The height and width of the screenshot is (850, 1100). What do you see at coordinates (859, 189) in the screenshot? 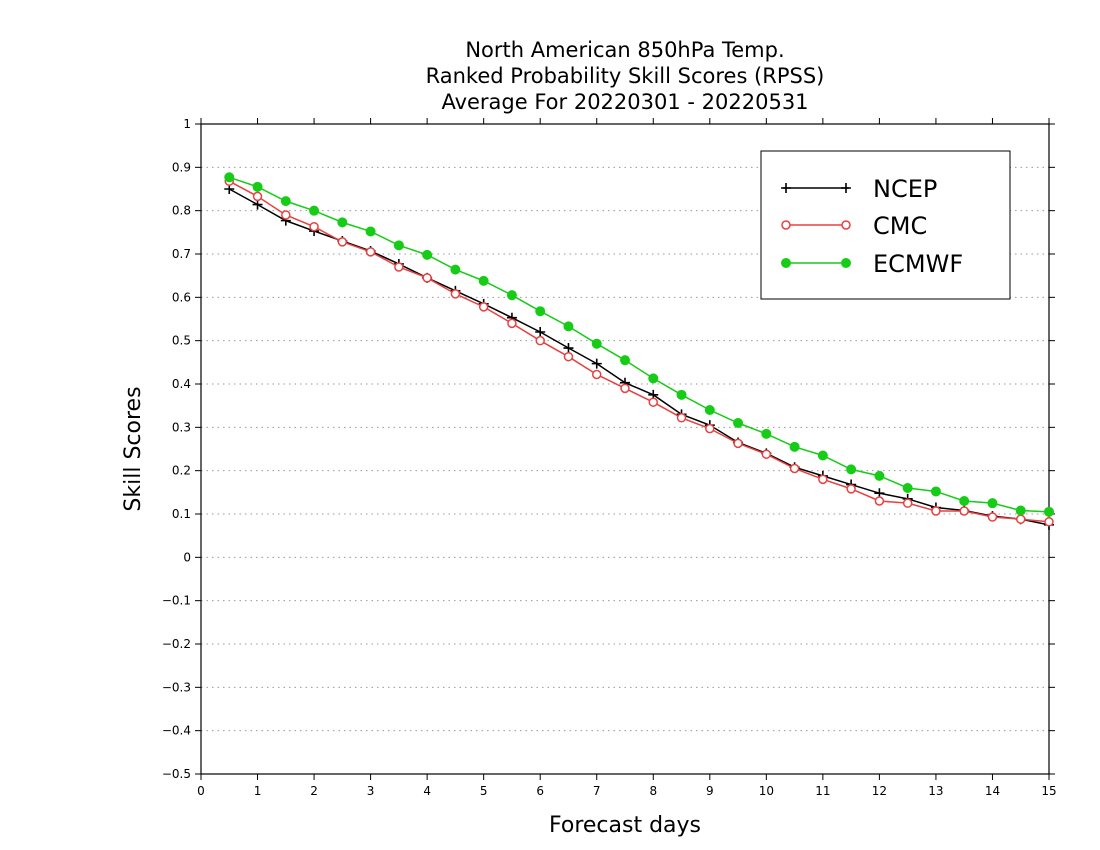
I see `legend-item-ncep: NCEP` at bounding box center [859, 189].